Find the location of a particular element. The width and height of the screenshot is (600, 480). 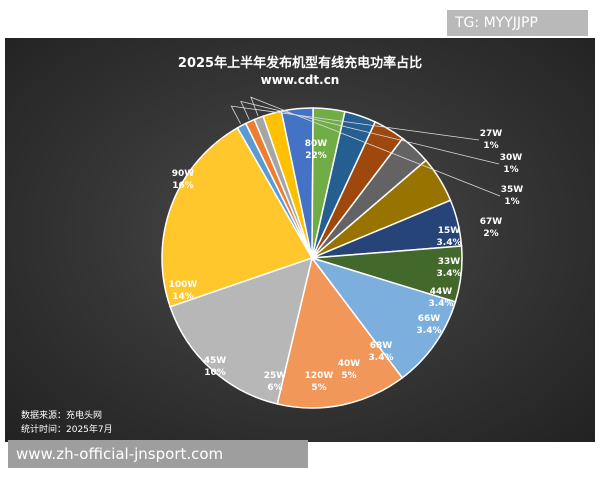

pie-slice-45w is located at coordinates (383, 317).